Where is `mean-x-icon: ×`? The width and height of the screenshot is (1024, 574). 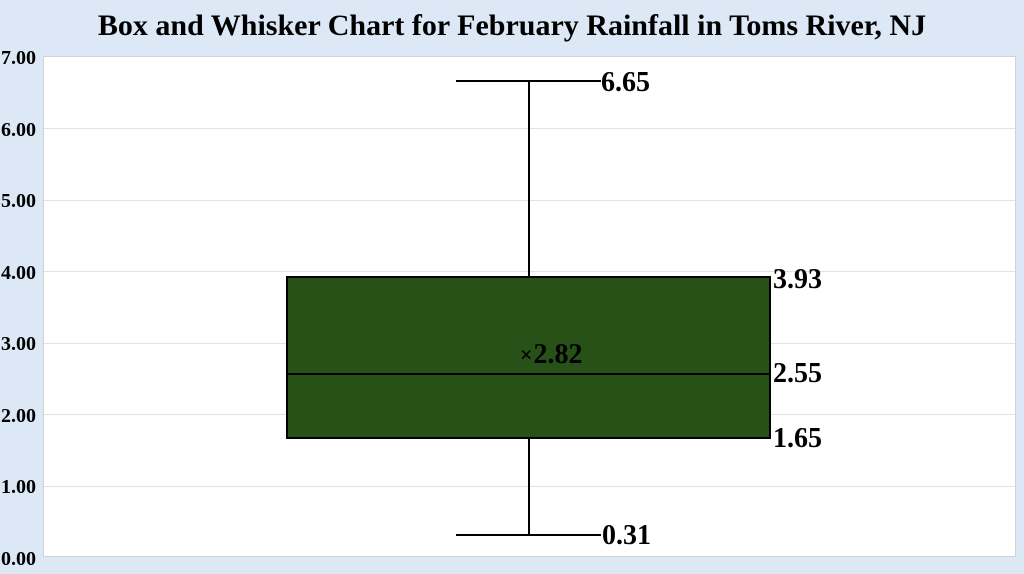 mean-x-icon: × is located at coordinates (526, 355).